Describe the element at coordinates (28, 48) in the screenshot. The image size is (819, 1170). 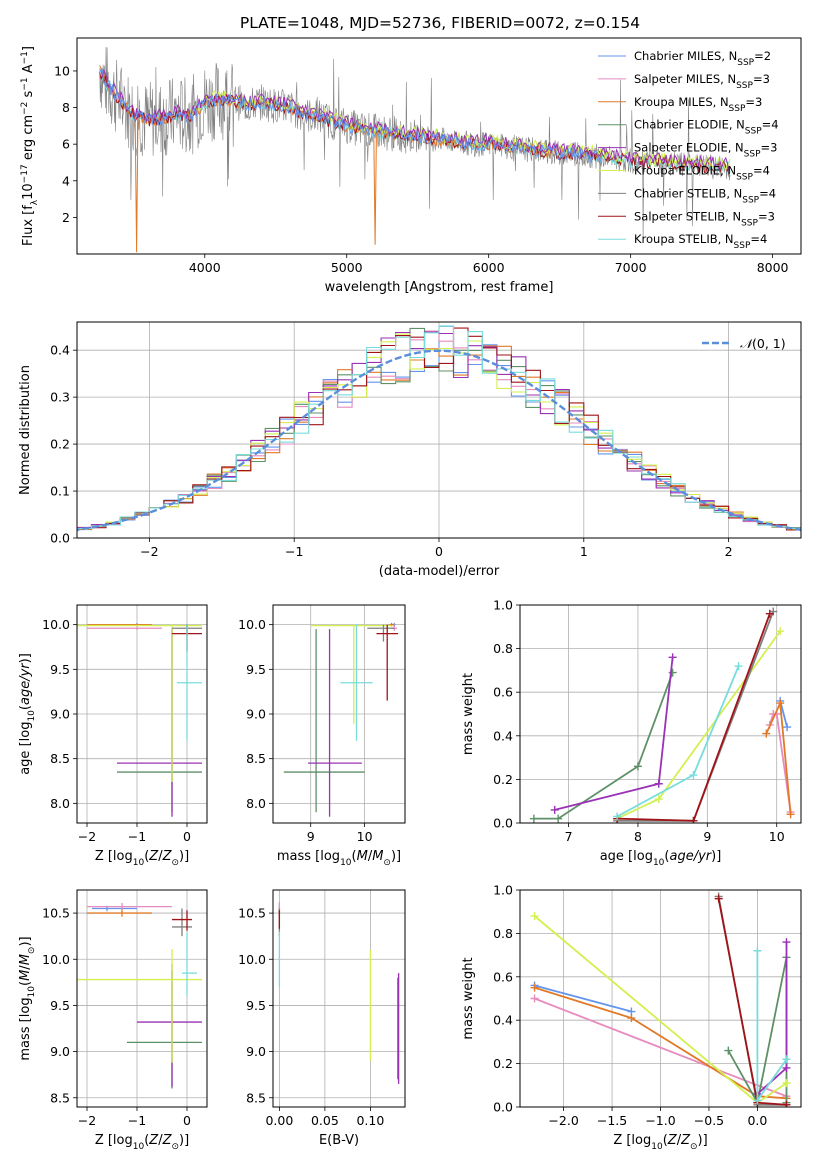
I see `label-part: ]` at that location.